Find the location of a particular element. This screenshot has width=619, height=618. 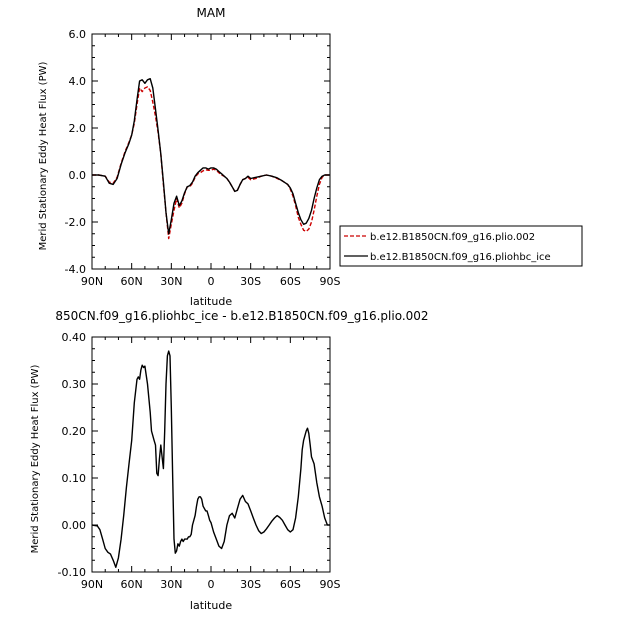

bottom-chart-xtick-label: 60N is located at coordinates (132, 584).